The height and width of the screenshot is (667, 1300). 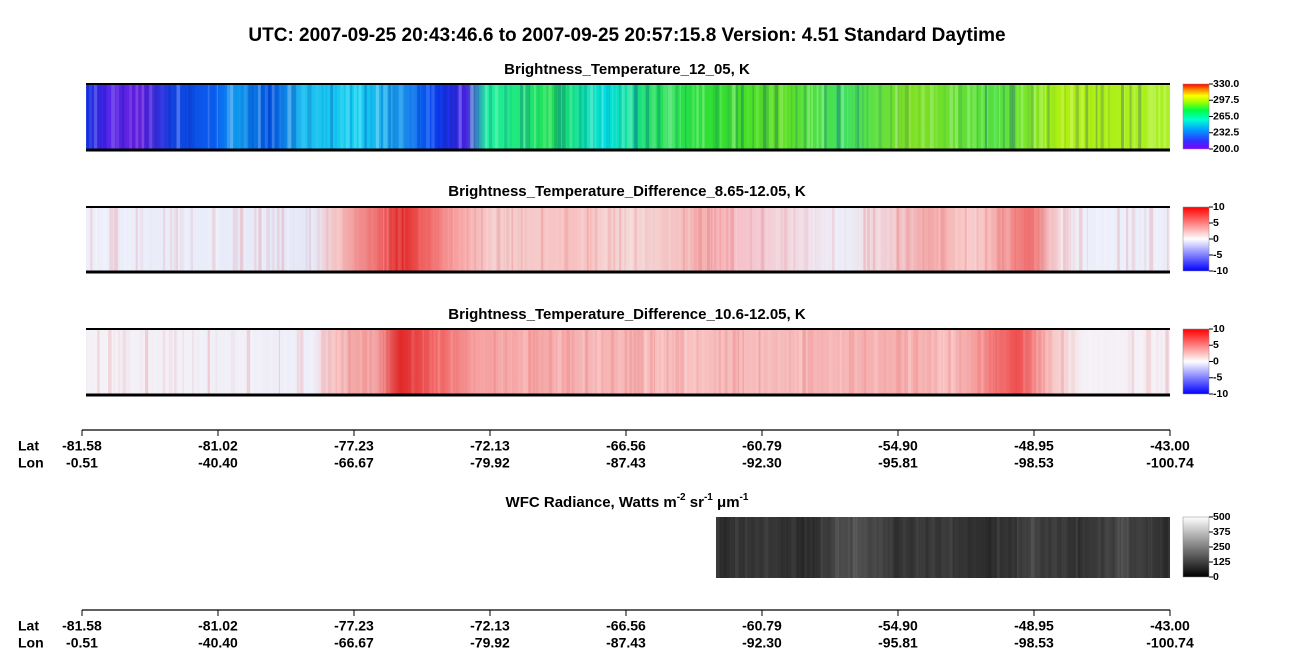 I want to click on colorbar-tick-label: 0, so click(x=1216, y=361).